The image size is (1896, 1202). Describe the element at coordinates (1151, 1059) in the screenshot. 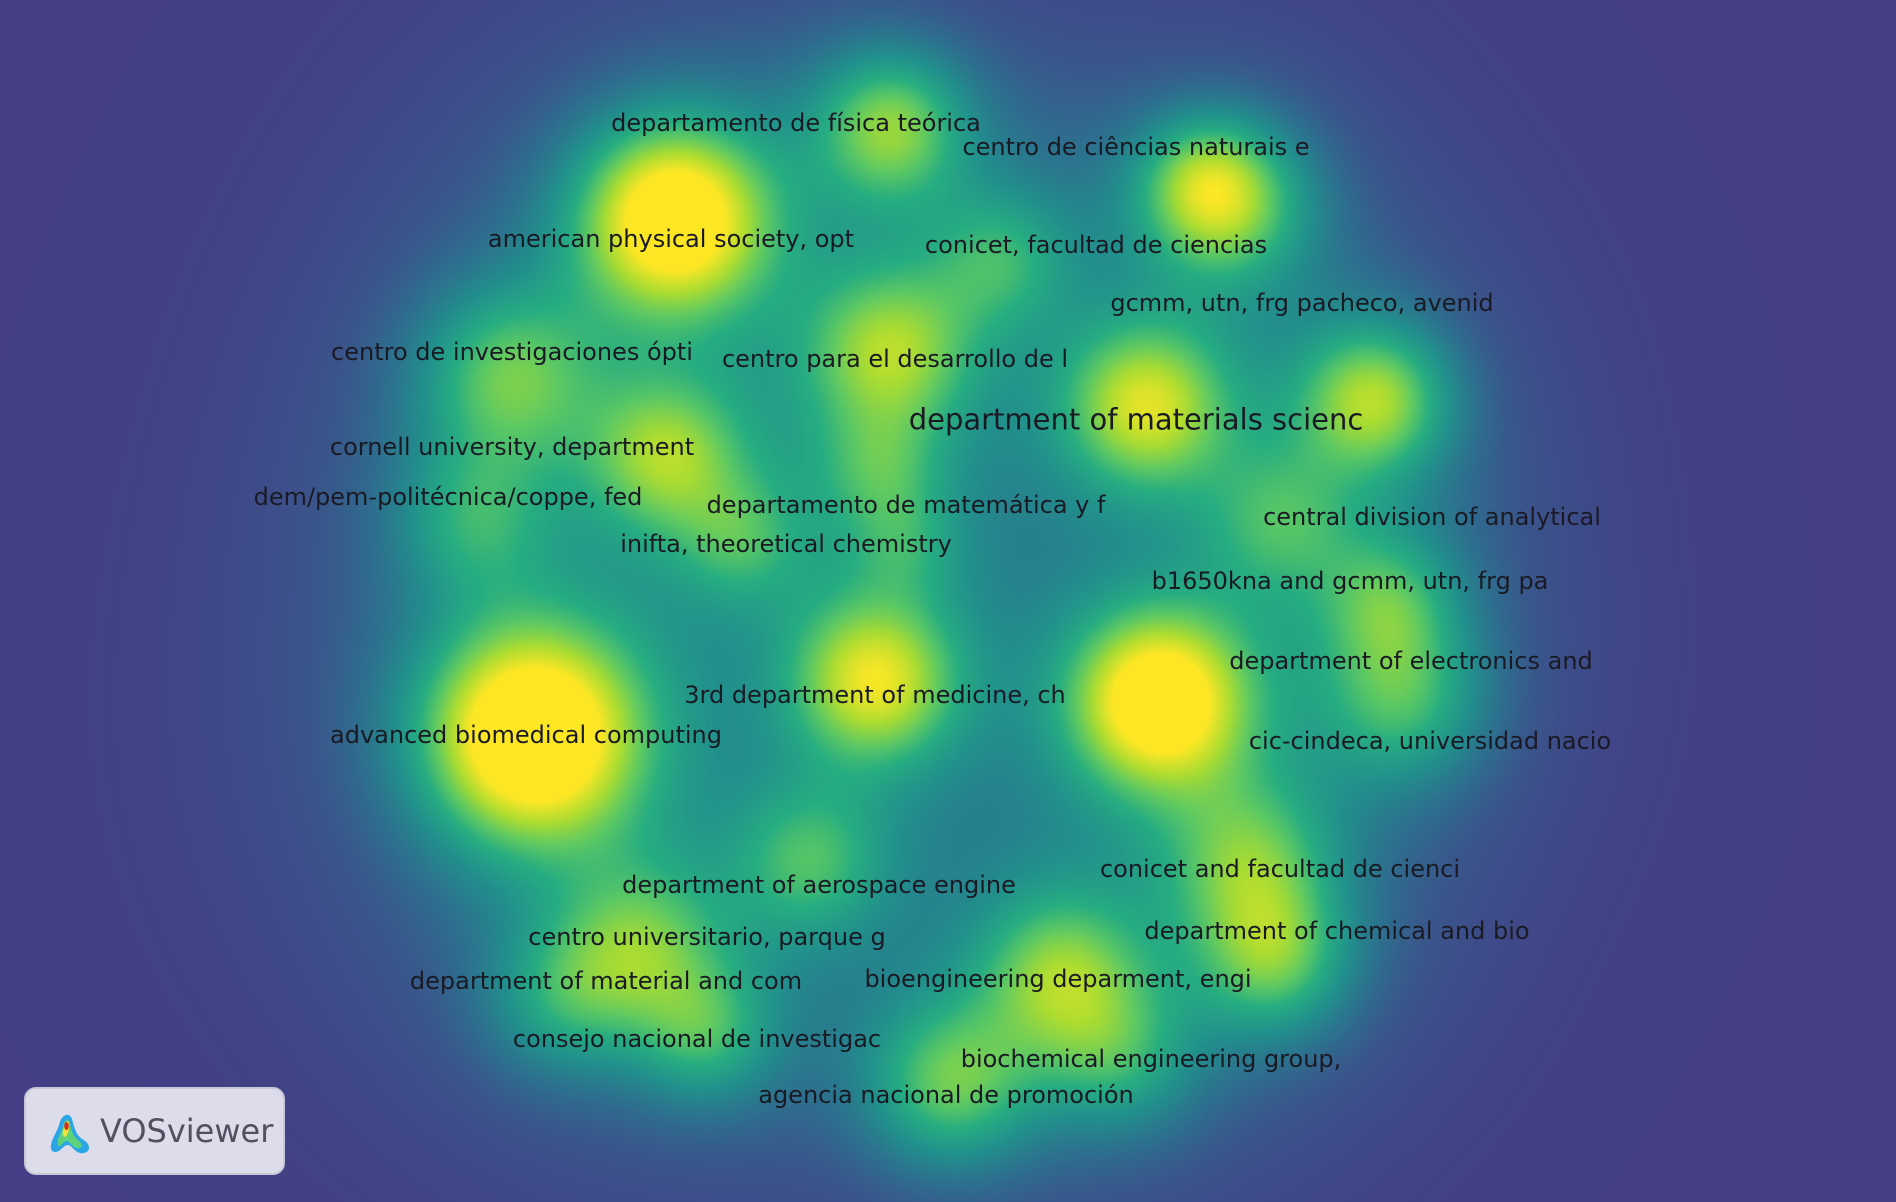

I see `label-biochemical-engineering-group: biochemical engineering group,` at that location.